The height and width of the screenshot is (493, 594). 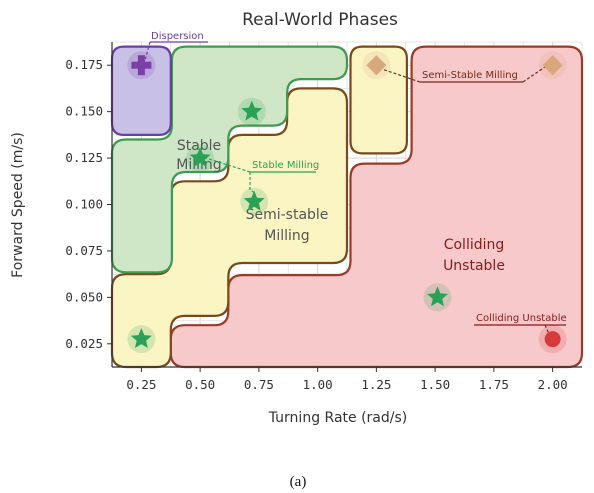 What do you see at coordinates (84, 296) in the screenshot?
I see `y-tick-label: 0.050` at bounding box center [84, 296].